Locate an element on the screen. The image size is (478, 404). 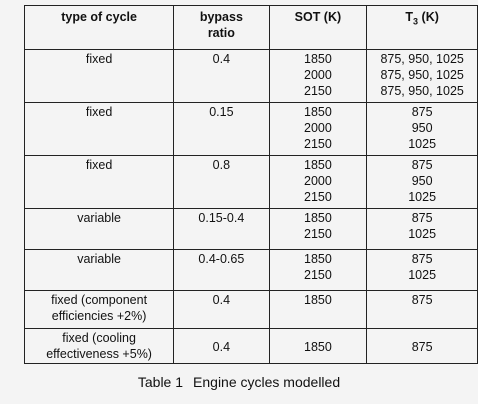
header-sot: SOT (K) is located at coordinates (318, 27).